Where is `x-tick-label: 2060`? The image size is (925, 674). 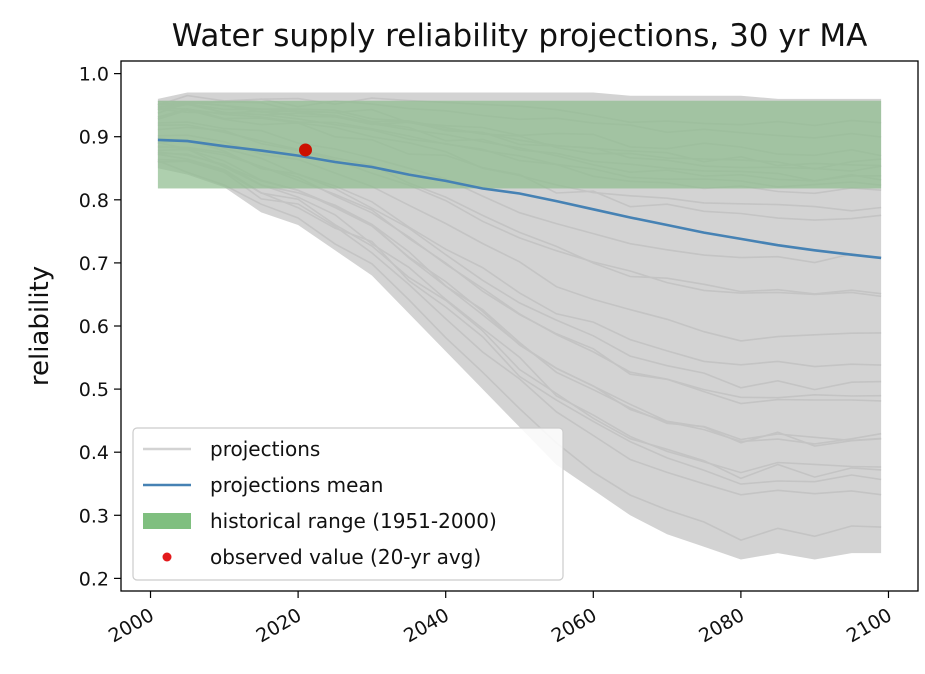
x-tick-label: 2060 is located at coordinates (574, 625).